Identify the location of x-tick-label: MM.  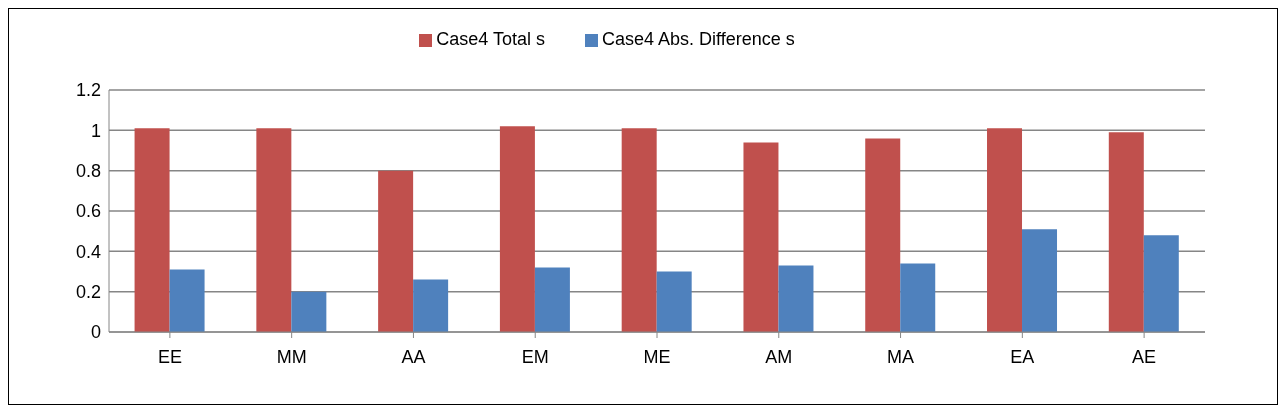
(291, 356).